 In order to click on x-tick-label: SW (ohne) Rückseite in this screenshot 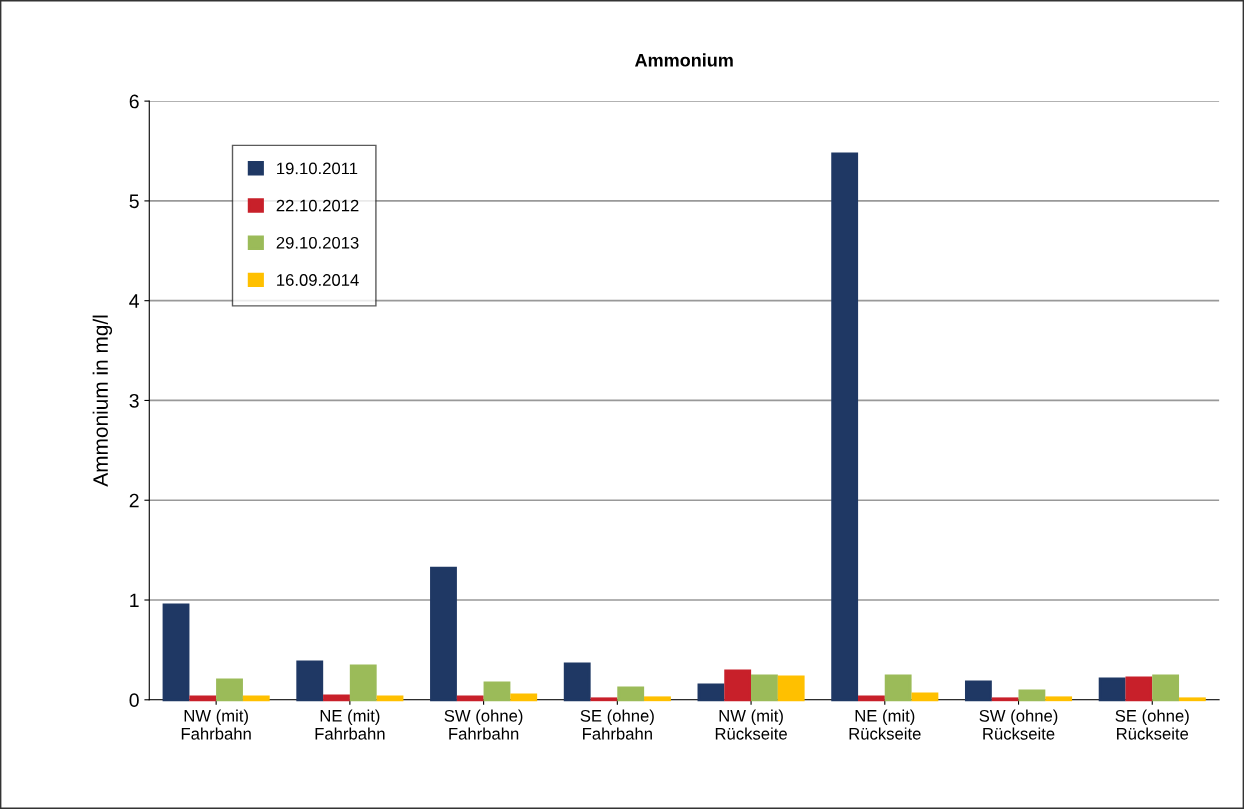, I will do `click(1018, 724)`.